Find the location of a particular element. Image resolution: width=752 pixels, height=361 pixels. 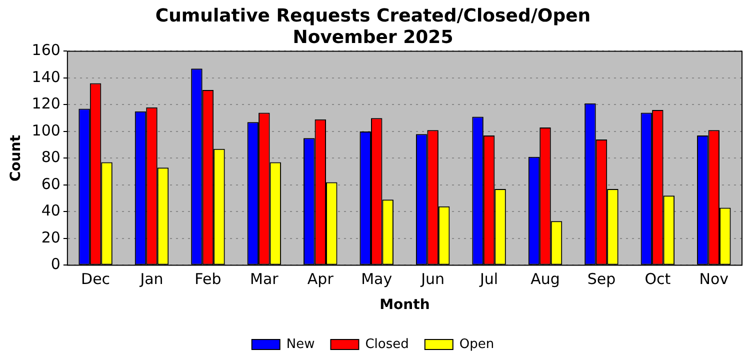

y-tick-label: 40 is located at coordinates (50, 211).